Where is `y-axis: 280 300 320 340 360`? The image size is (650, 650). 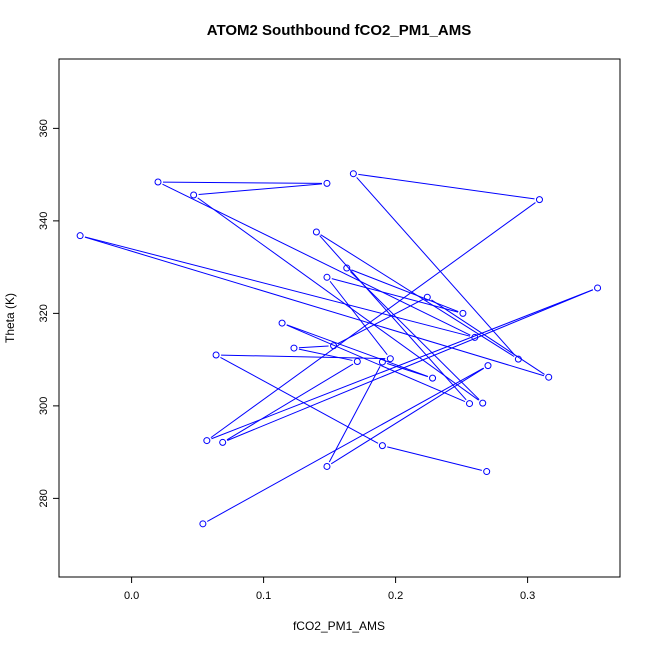
y-axis: 280 300 320 340 360 is located at coordinates (48, 313).